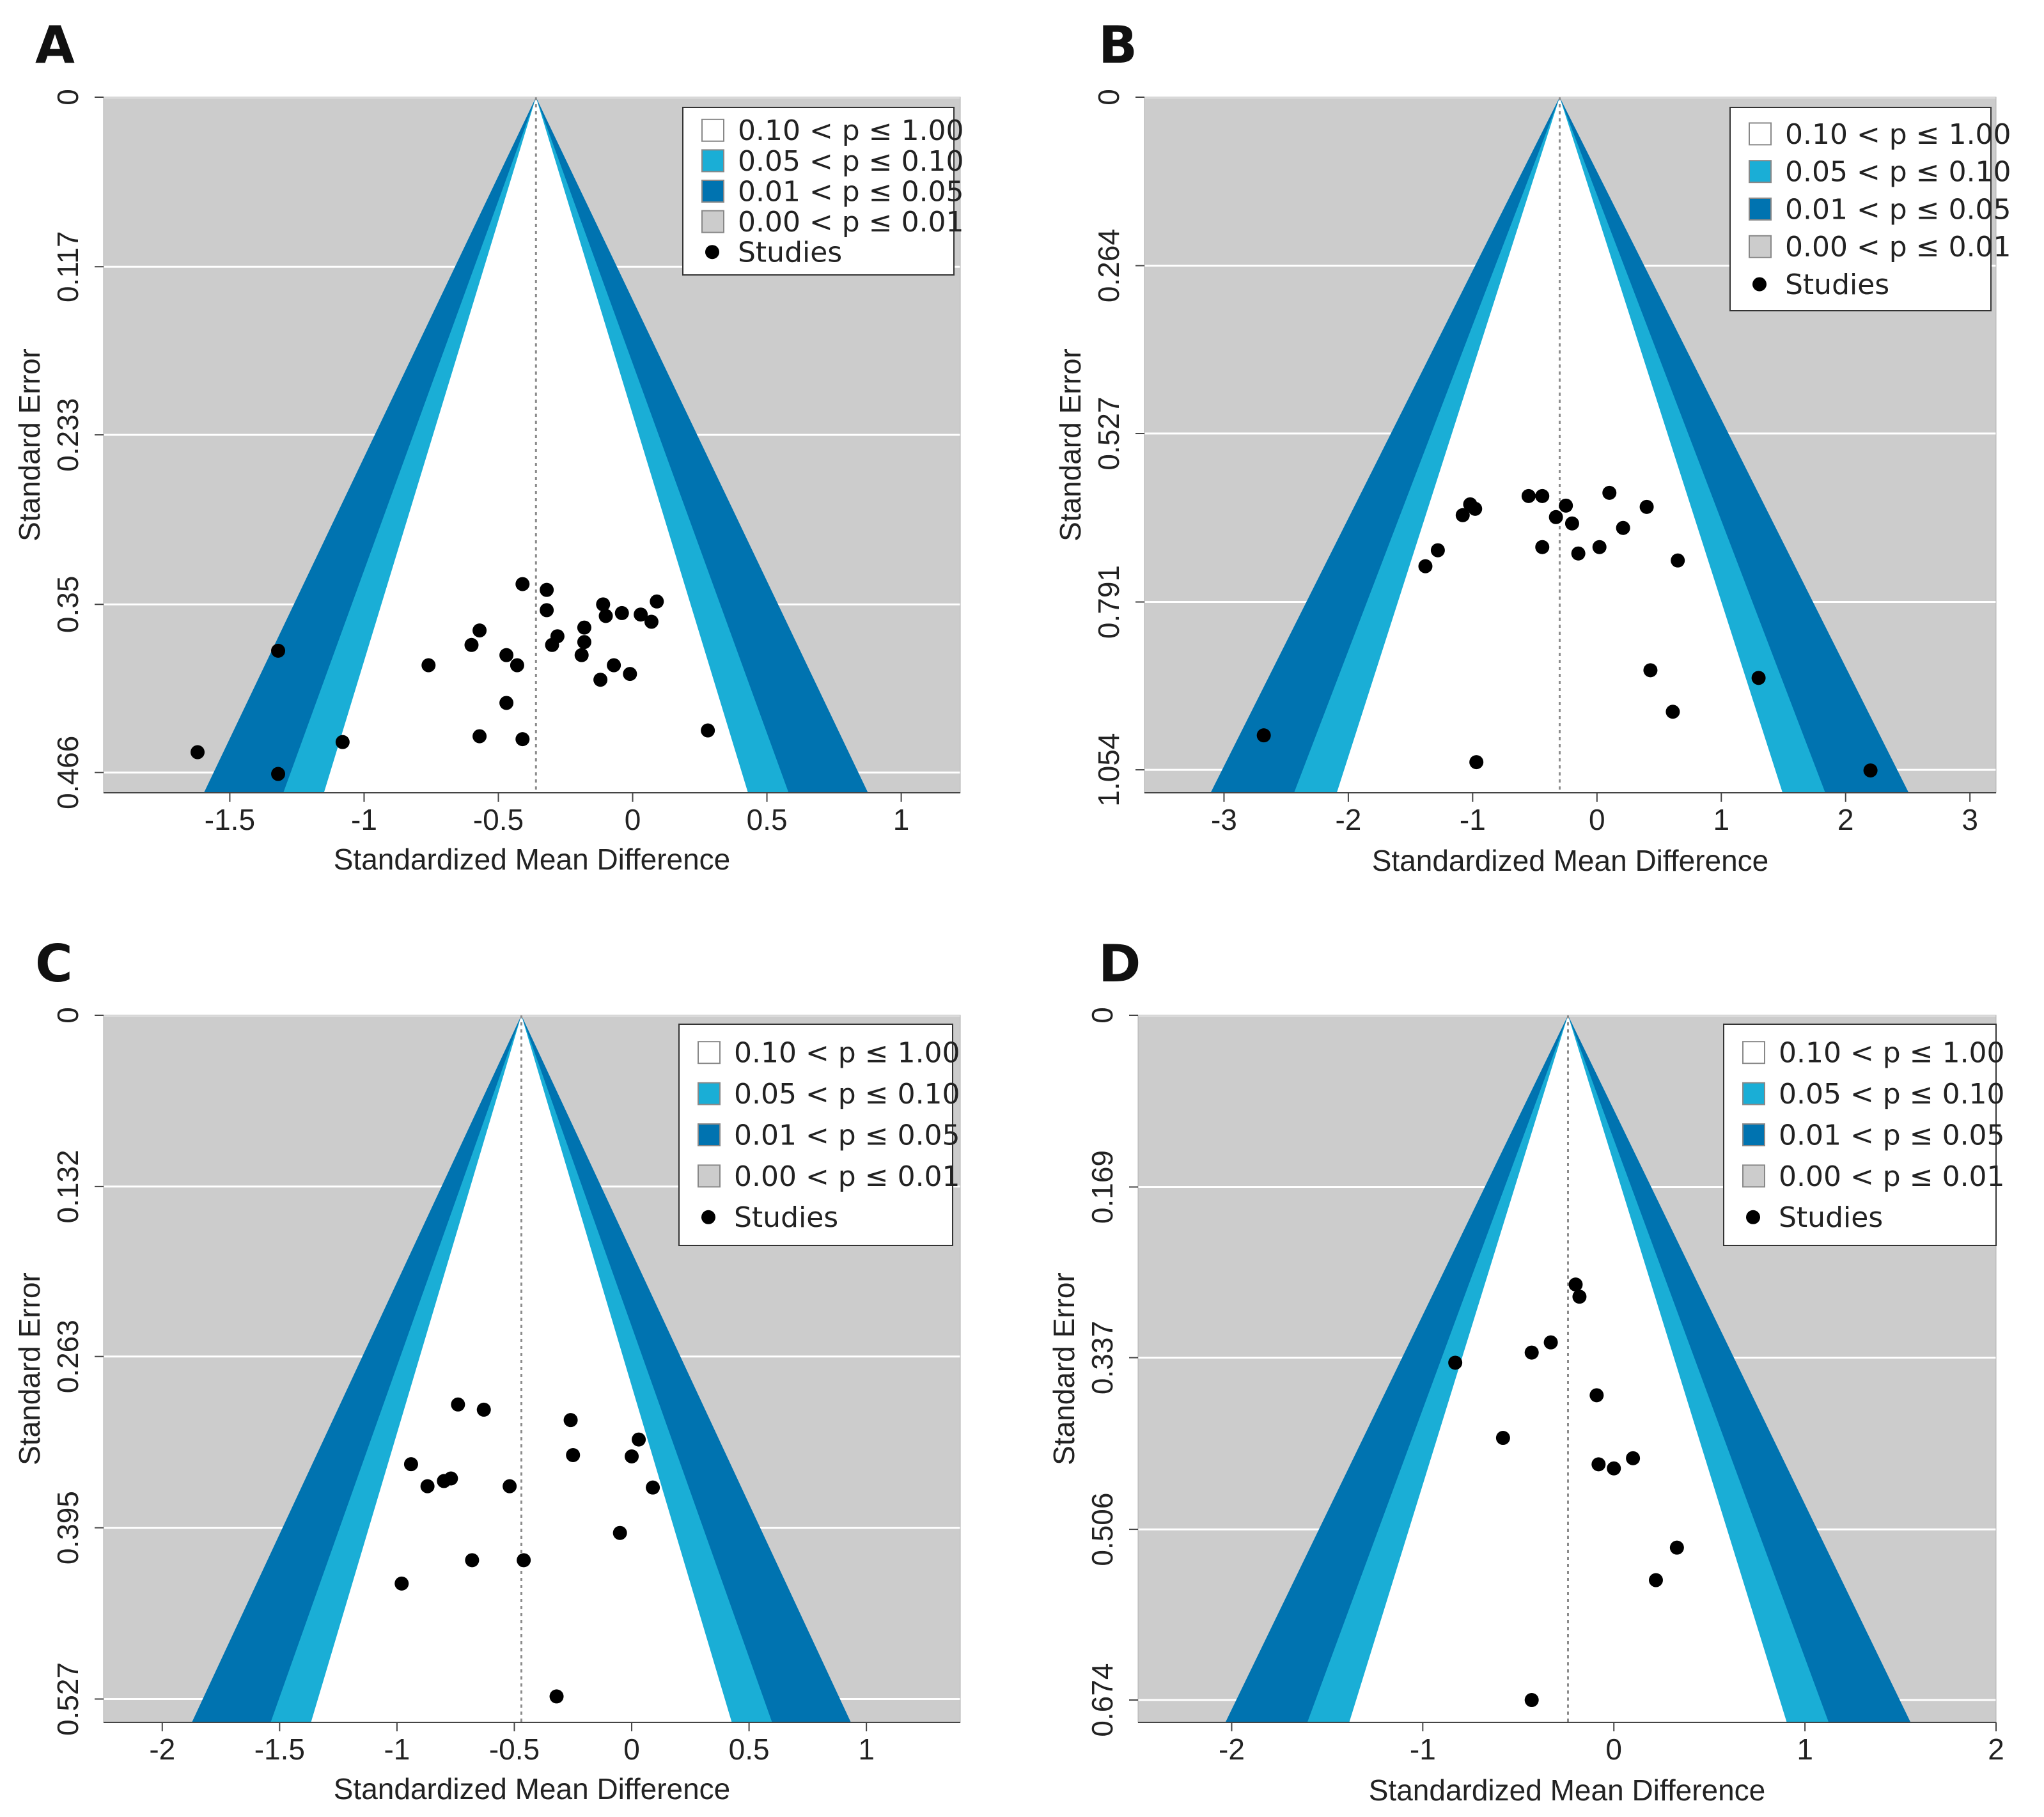 The image size is (2044, 1817). Describe the element at coordinates (67, 772) in the screenshot. I see `y-tick-label: 0.466` at that location.